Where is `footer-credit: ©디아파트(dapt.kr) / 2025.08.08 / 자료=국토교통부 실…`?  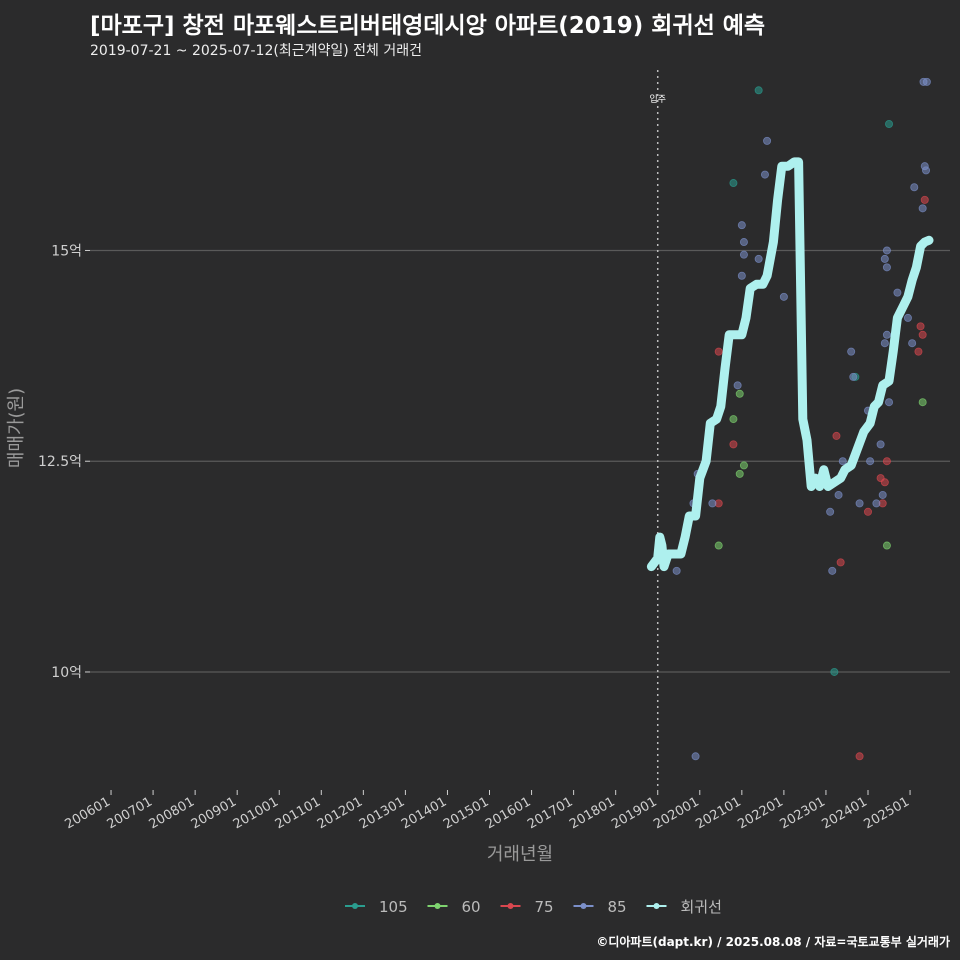
footer-credit: ©디아파트(dapt.kr) / 2025.08.08 / 자료=국토교통부 실… is located at coordinates (773, 942).